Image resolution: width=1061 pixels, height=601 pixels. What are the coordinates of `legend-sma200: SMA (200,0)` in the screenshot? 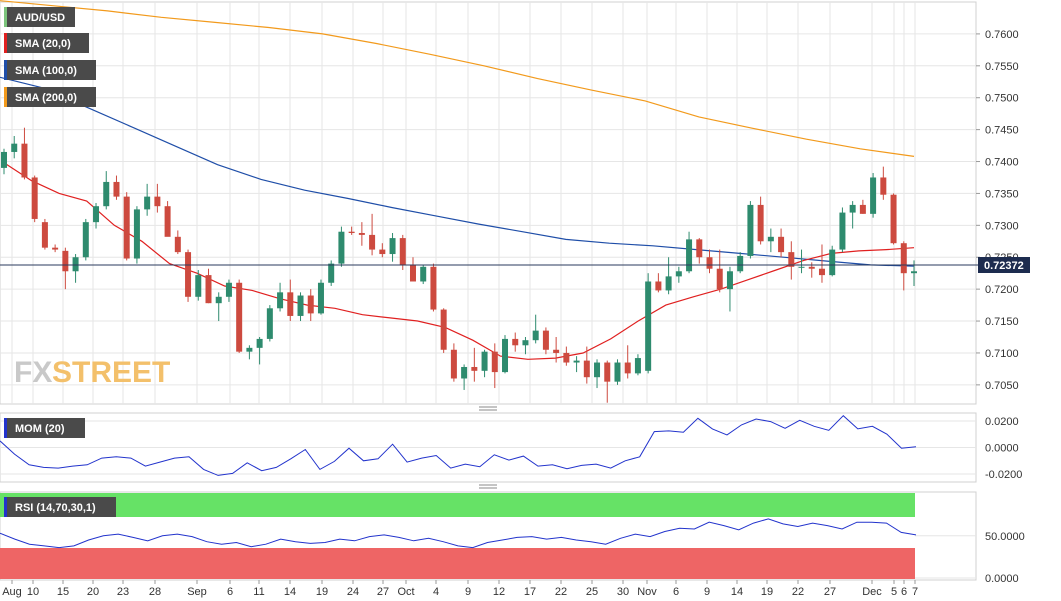 It's located at (50, 97).